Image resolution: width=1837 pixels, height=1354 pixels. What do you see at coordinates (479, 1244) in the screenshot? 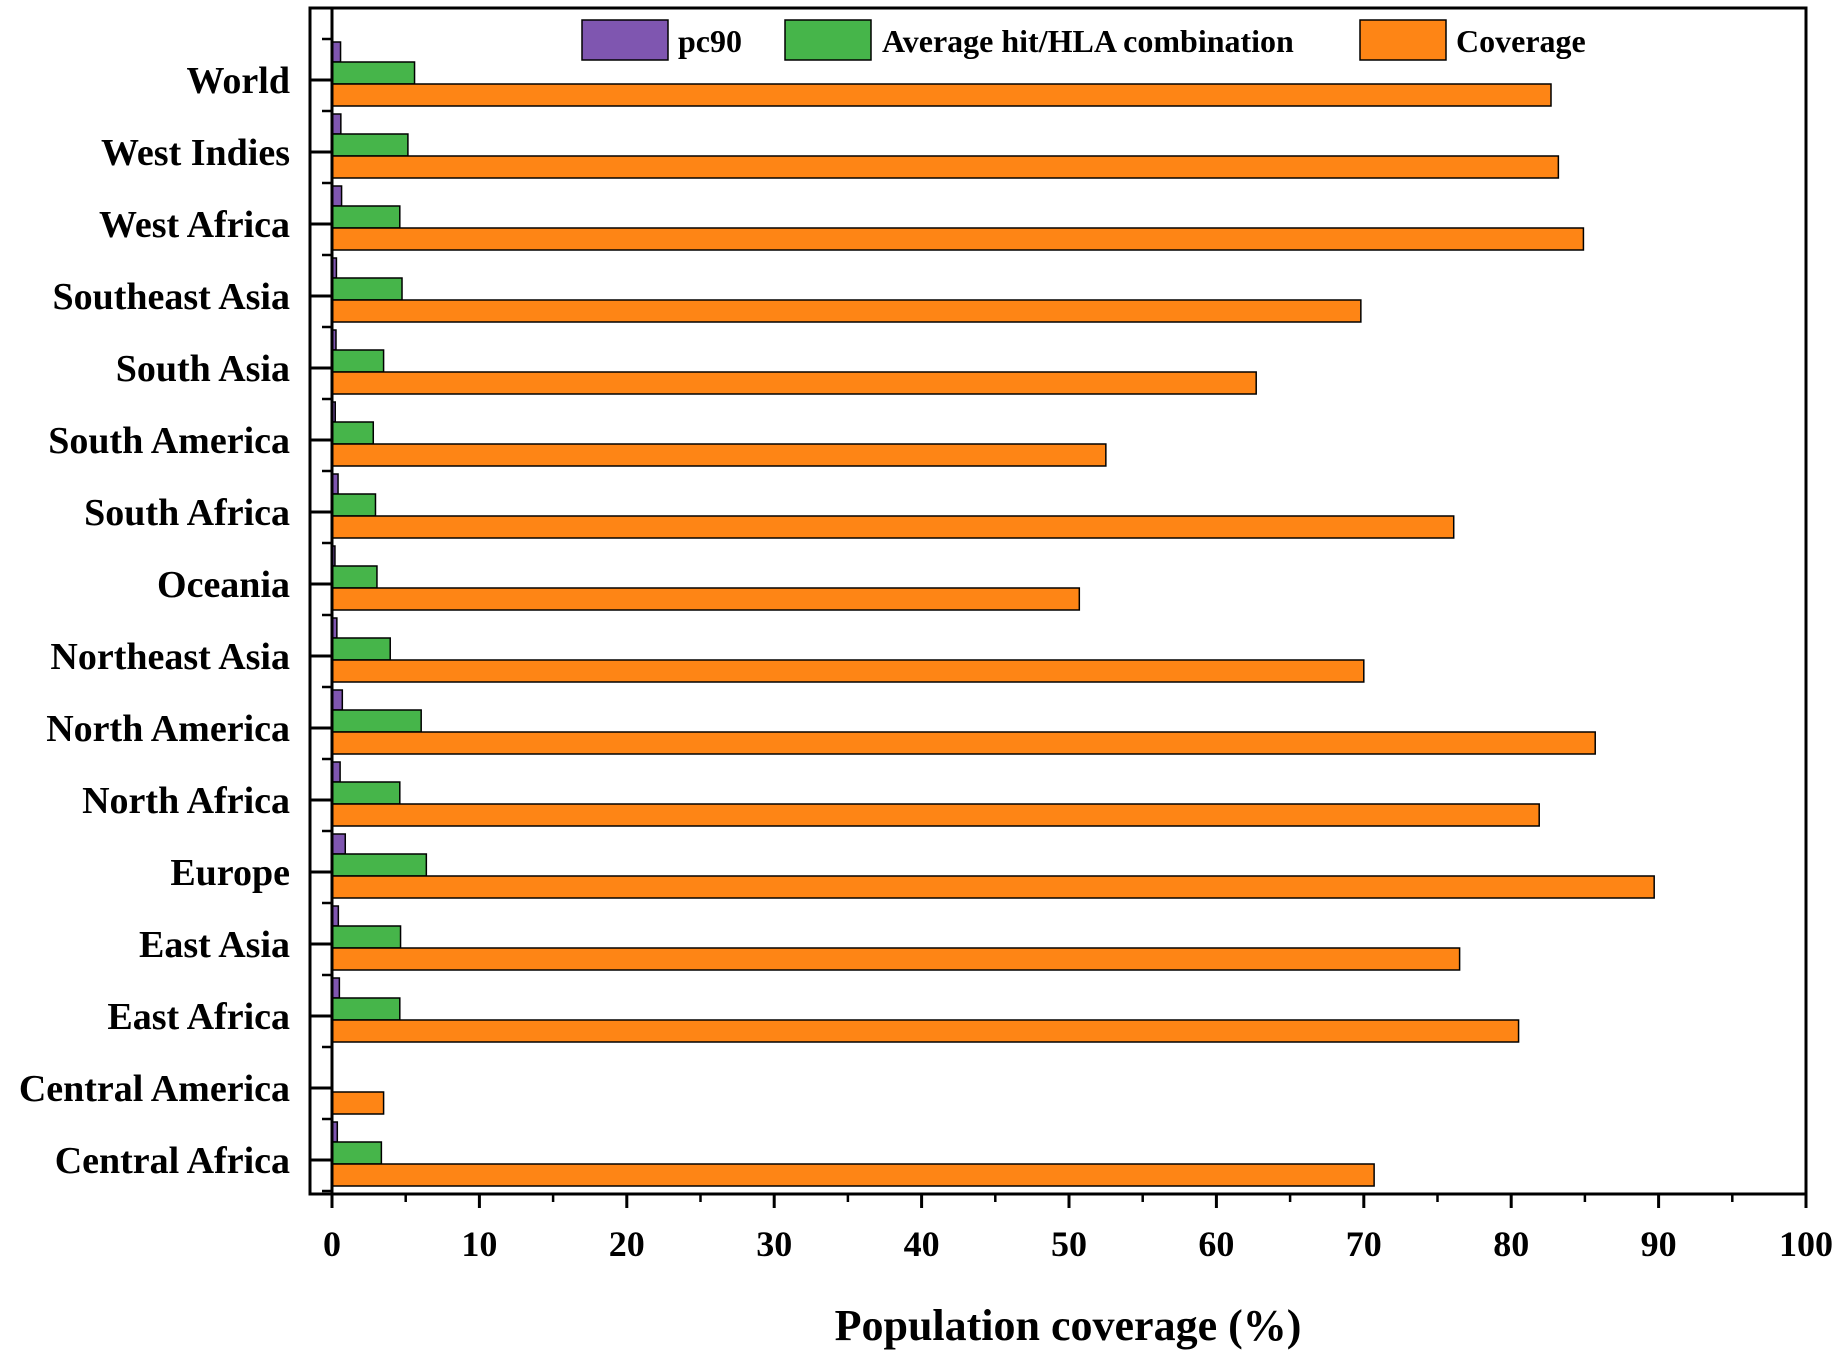
I see `x-tick-label: 10` at bounding box center [479, 1244].